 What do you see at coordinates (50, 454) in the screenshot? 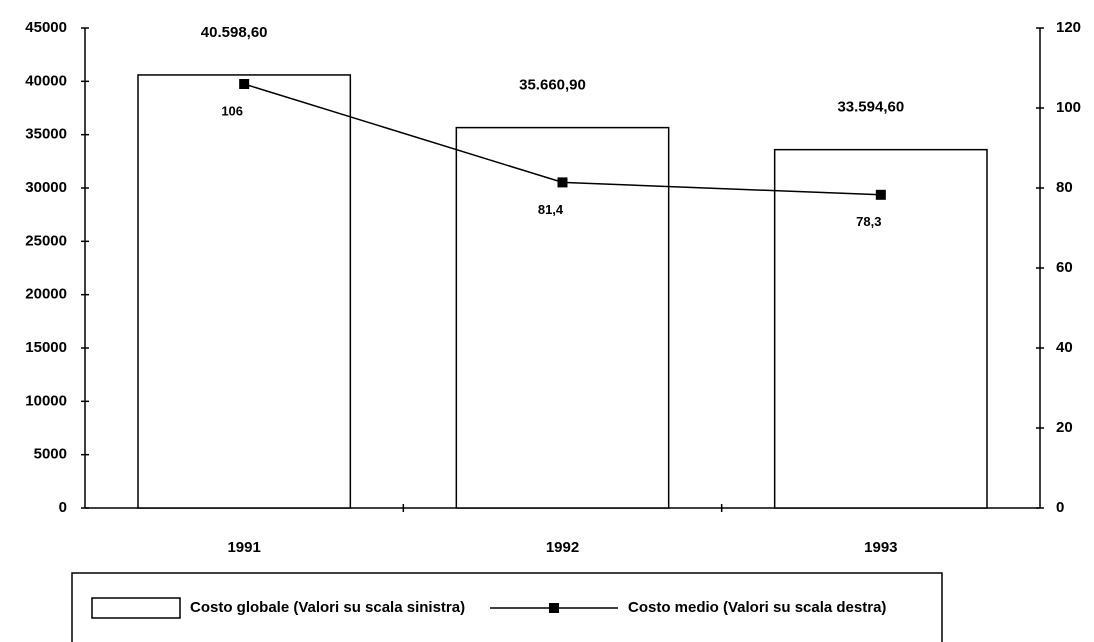
I see `y-tick-label: 5000` at bounding box center [50, 454].